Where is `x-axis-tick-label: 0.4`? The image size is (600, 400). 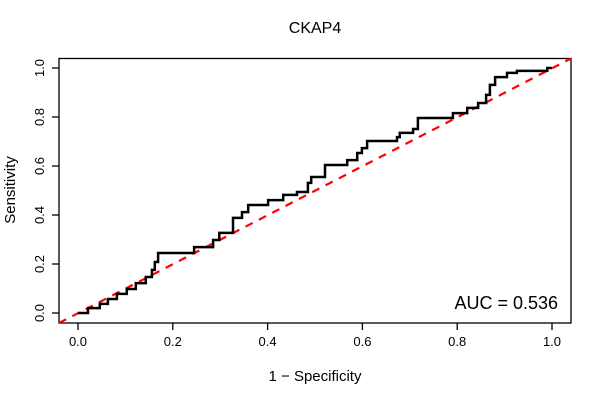
x-axis-tick-label: 0.4 is located at coordinates (268, 341).